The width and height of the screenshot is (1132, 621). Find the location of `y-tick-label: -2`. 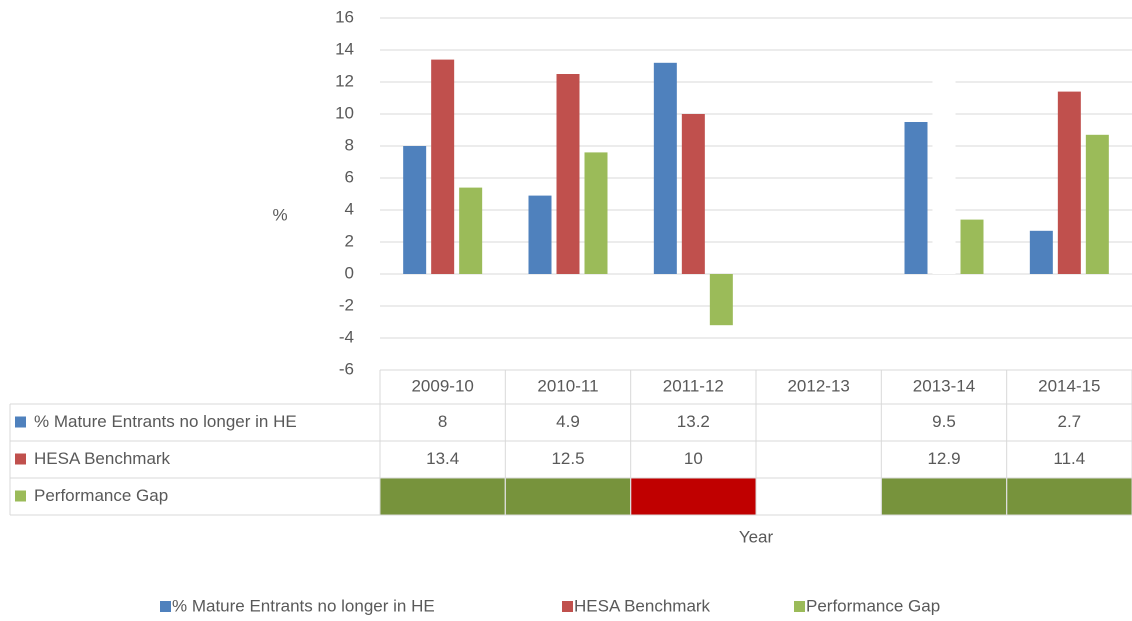

y-tick-label: -2 is located at coordinates (346, 304).